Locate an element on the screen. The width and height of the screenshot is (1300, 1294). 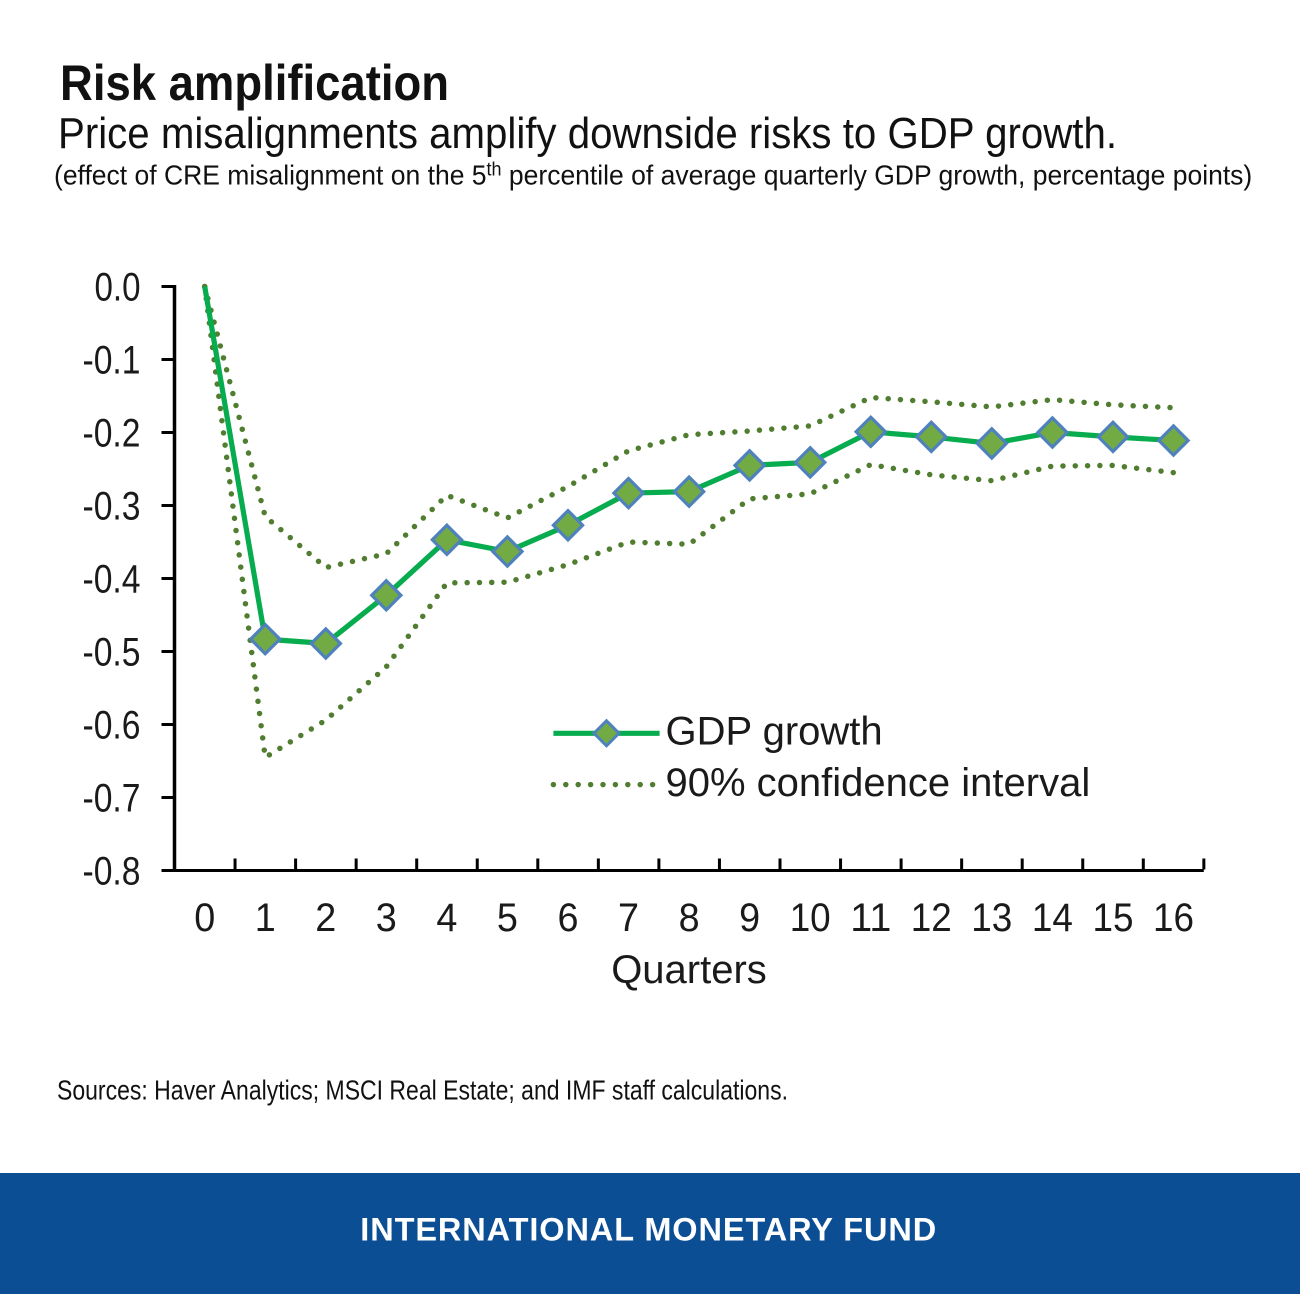
svg-text: GDP growth is located at coordinates (774, 732).